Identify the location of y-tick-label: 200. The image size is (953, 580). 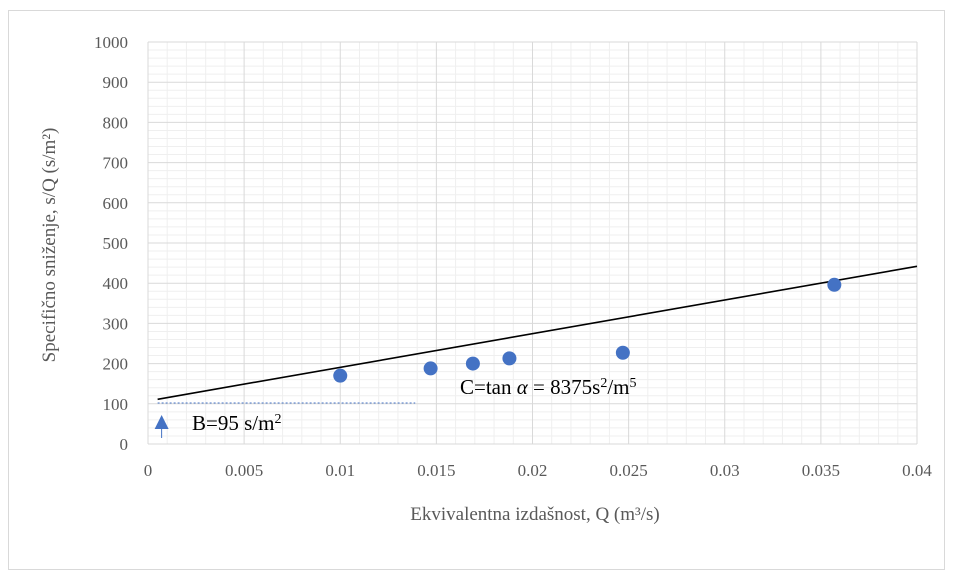
(116, 364).